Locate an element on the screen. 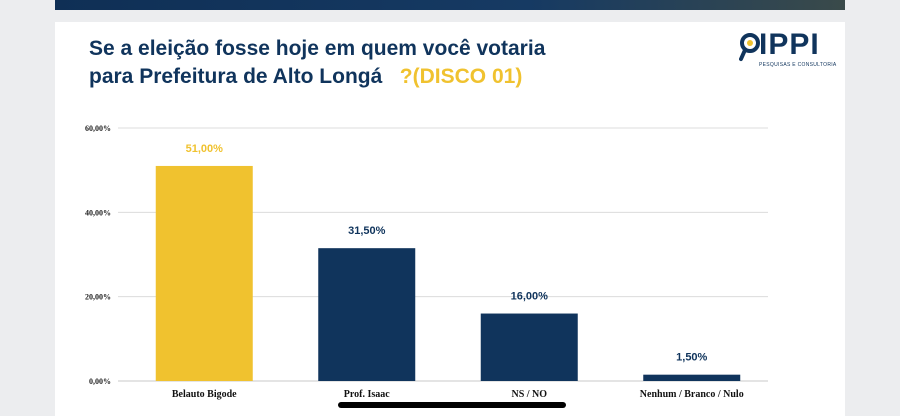 This screenshot has width=900, height=416. x-tick-label: NS / NO is located at coordinates (529, 394).